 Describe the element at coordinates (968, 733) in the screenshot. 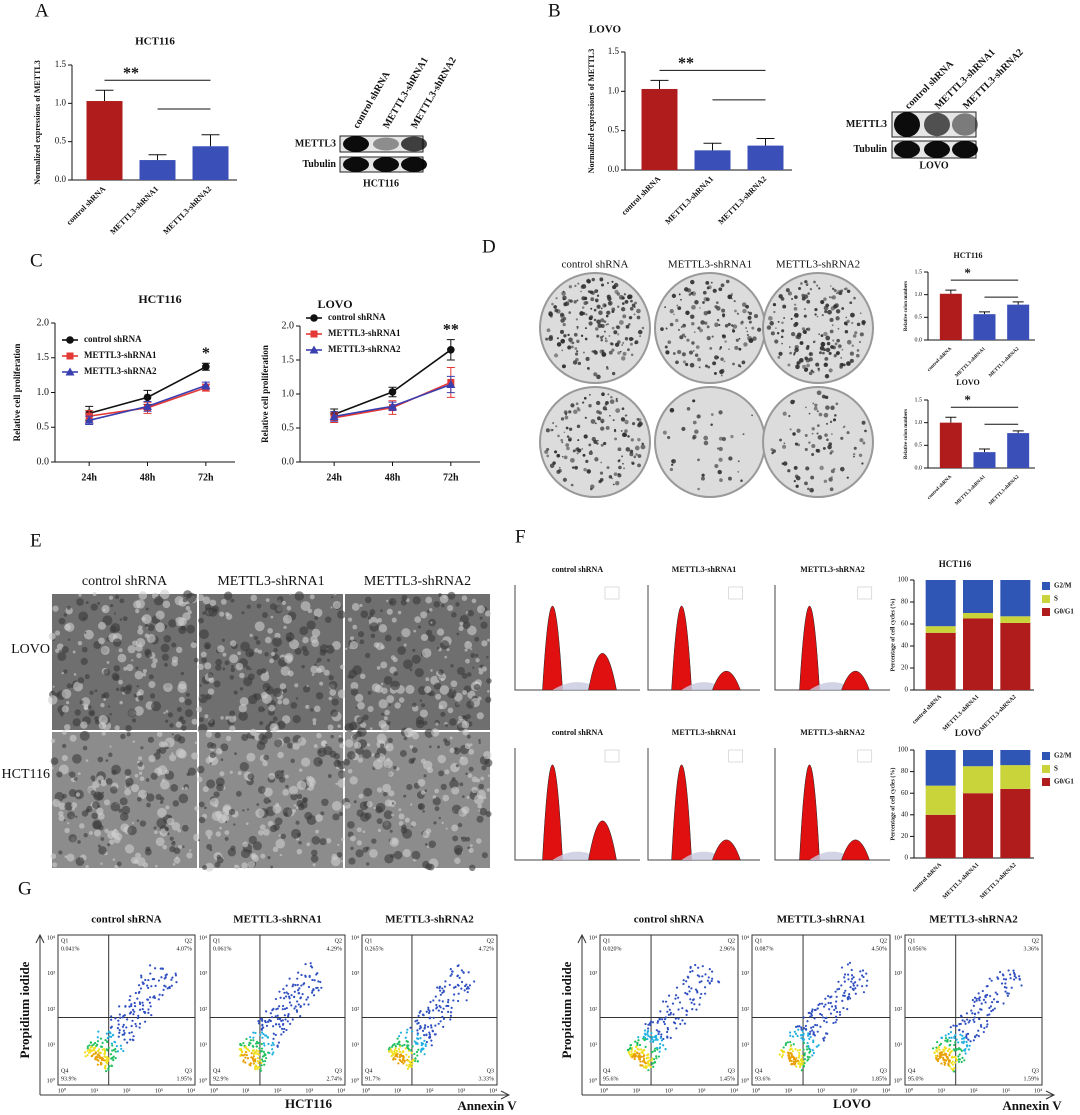

I see `chart-title: LOVO` at that location.